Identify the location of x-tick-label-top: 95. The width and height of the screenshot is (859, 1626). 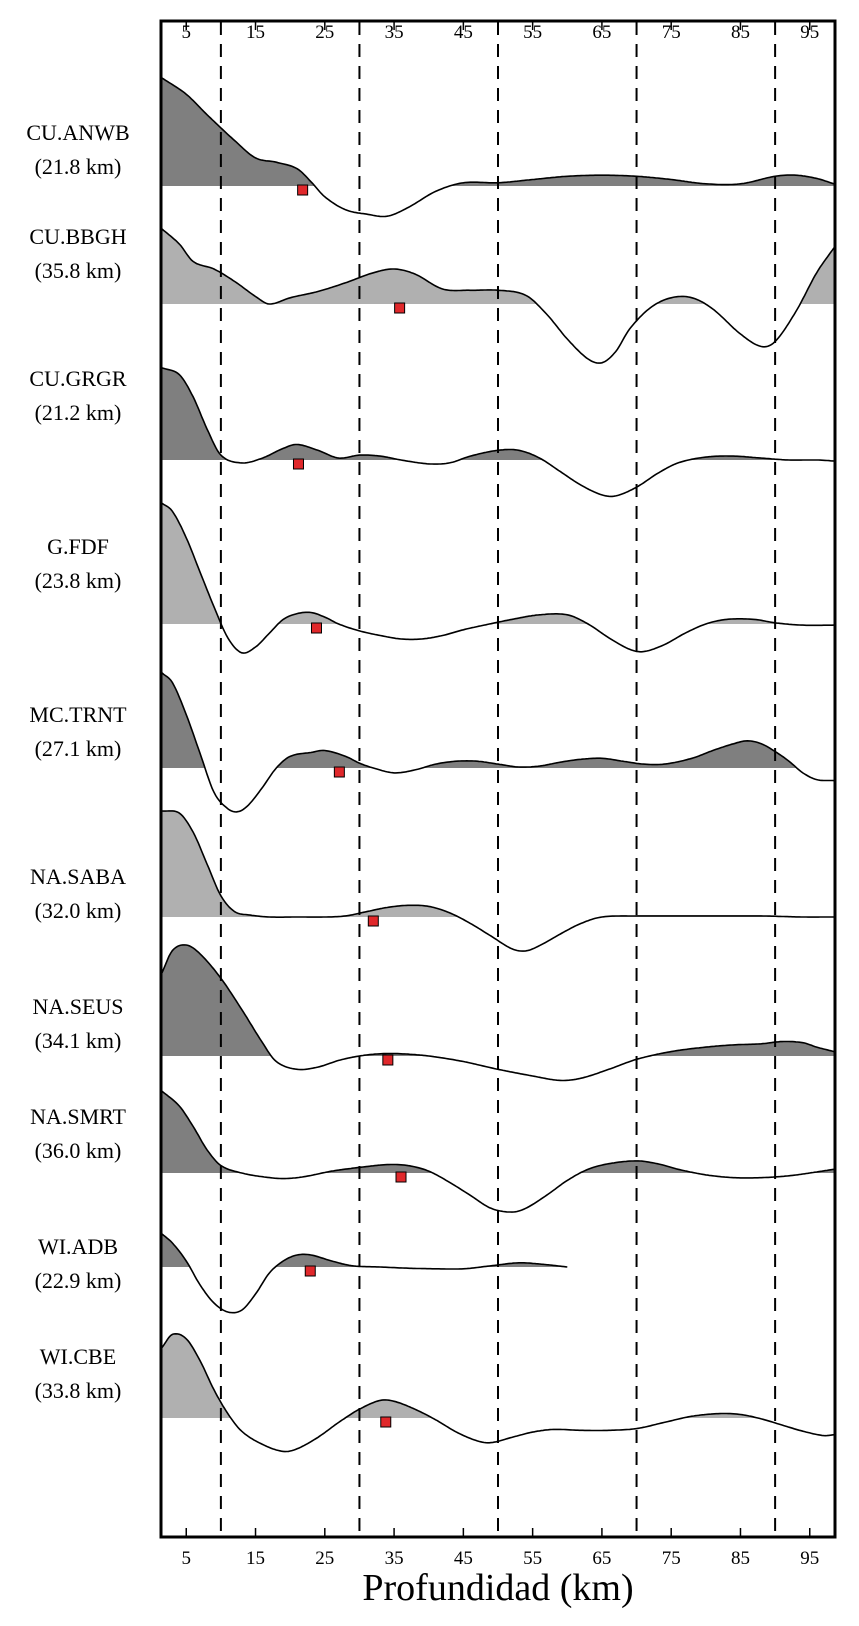
(809, 32).